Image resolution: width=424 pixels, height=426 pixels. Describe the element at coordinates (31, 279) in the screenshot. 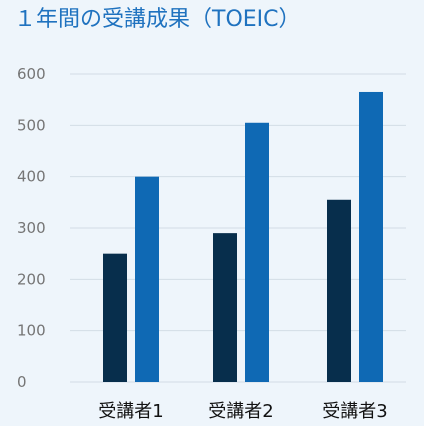

I see `y-tick-label: 200` at that location.